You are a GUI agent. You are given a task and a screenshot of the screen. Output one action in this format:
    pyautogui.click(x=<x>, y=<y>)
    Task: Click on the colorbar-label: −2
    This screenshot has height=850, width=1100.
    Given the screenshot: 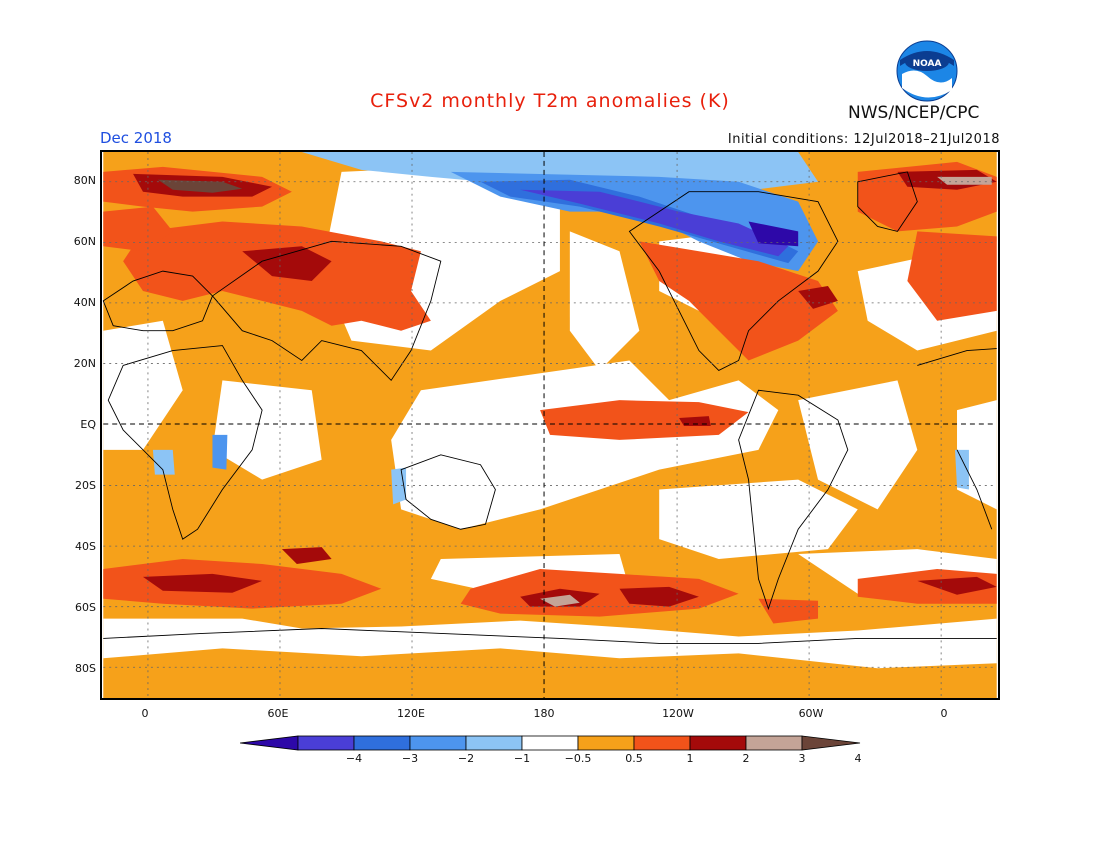 What is the action you would take?
    pyautogui.click(x=466, y=758)
    